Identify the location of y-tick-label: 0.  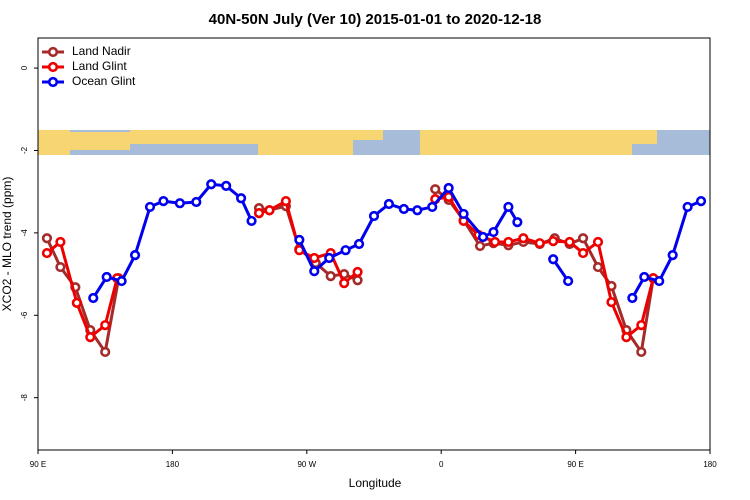
(24, 67).